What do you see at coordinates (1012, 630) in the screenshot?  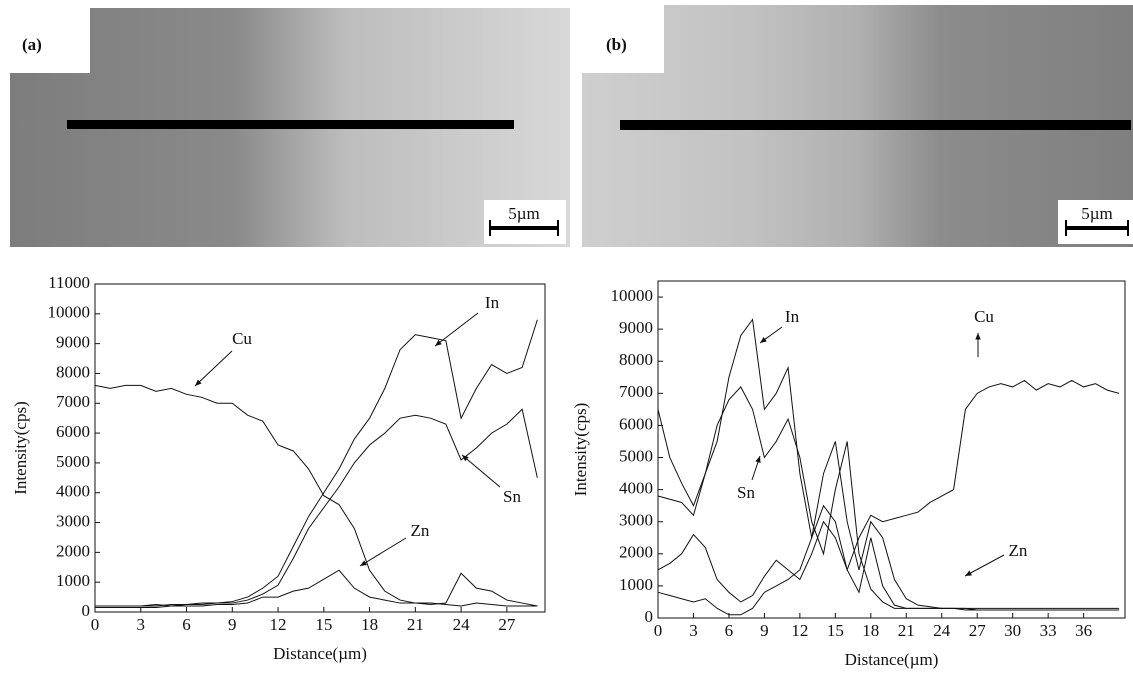 I see `x-tick-label: 30` at bounding box center [1012, 630].